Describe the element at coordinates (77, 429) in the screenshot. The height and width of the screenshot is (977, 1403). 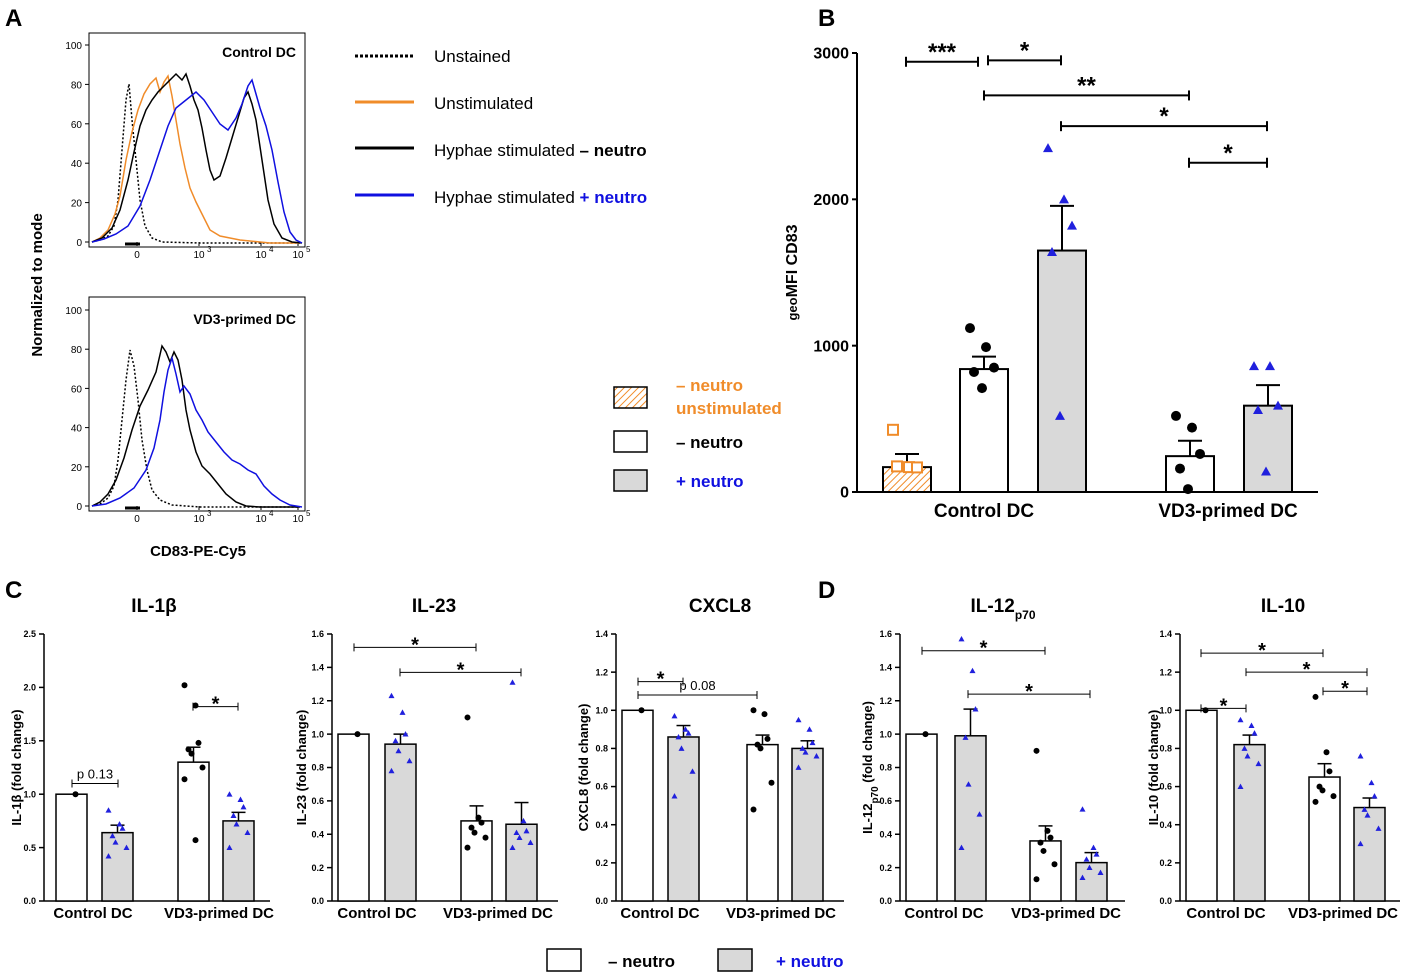
I see `hist-ytick-label-vd3: 40` at that location.